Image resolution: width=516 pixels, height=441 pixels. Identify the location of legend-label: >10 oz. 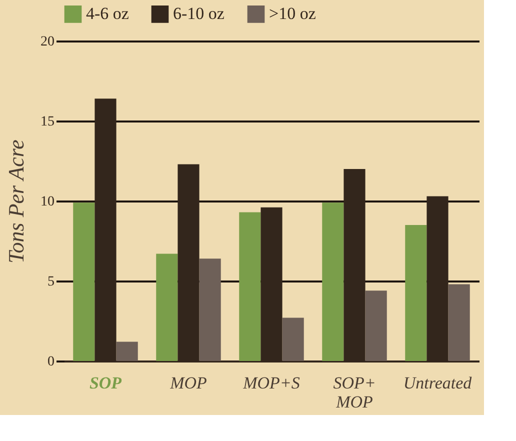
(292, 14).